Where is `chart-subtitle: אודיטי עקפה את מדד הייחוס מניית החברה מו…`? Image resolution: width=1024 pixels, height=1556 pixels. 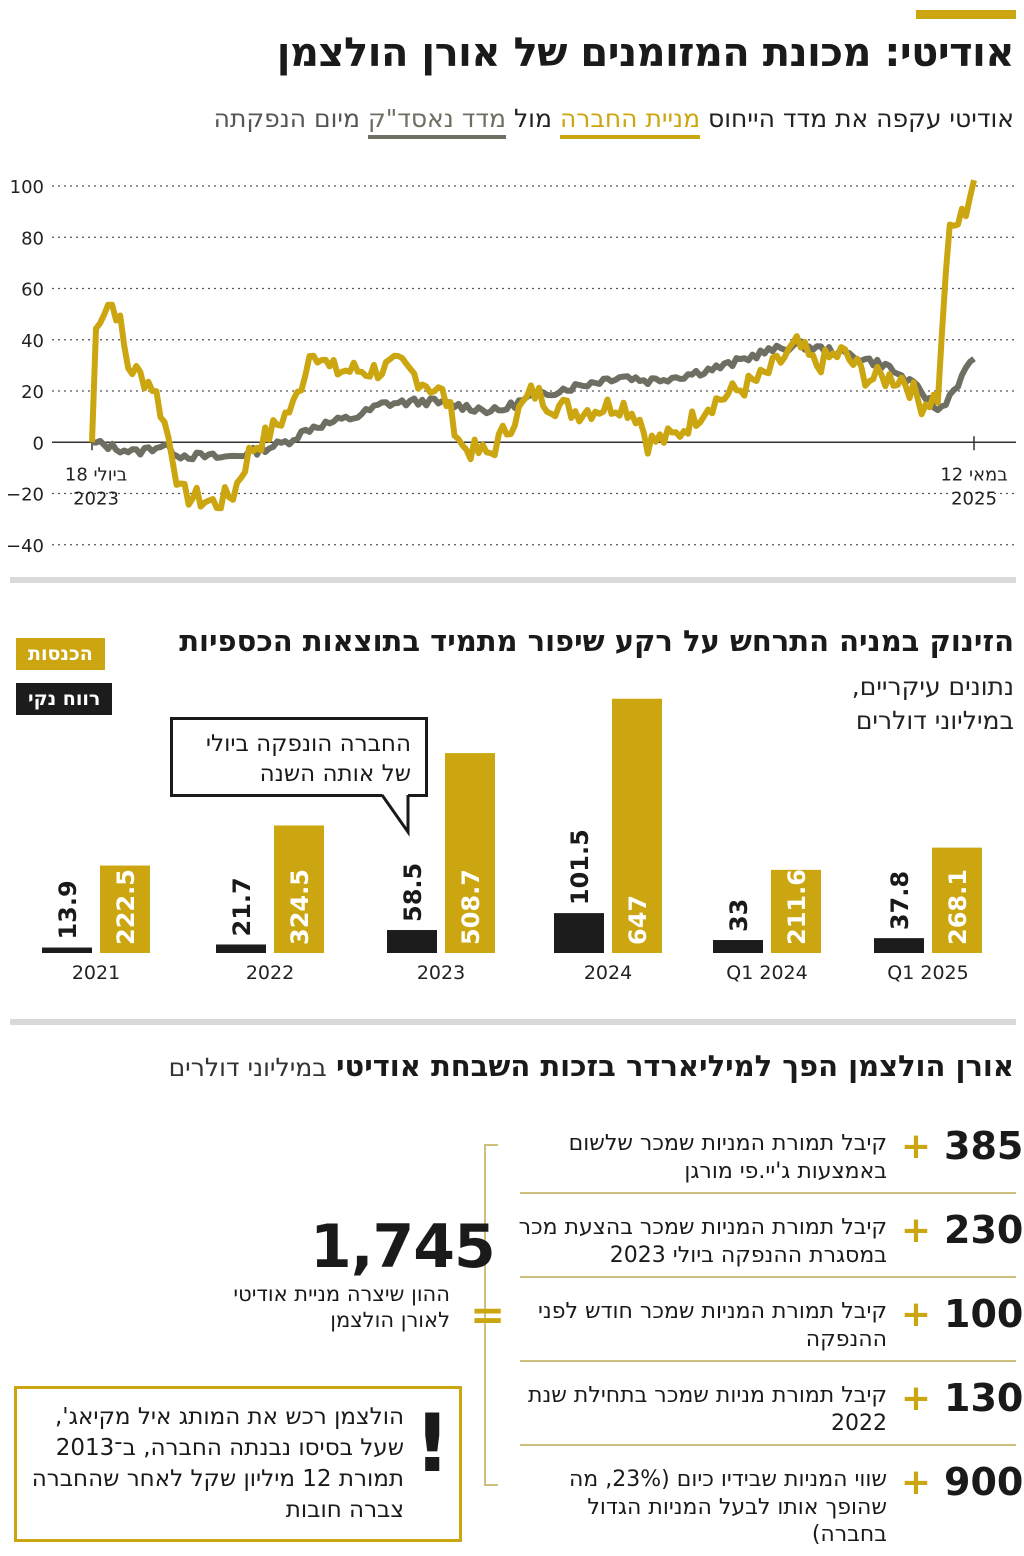 chart-subtitle: אודיטי עקפה את מדד הייחוס מניית החברה מו… is located at coordinates (613, 121).